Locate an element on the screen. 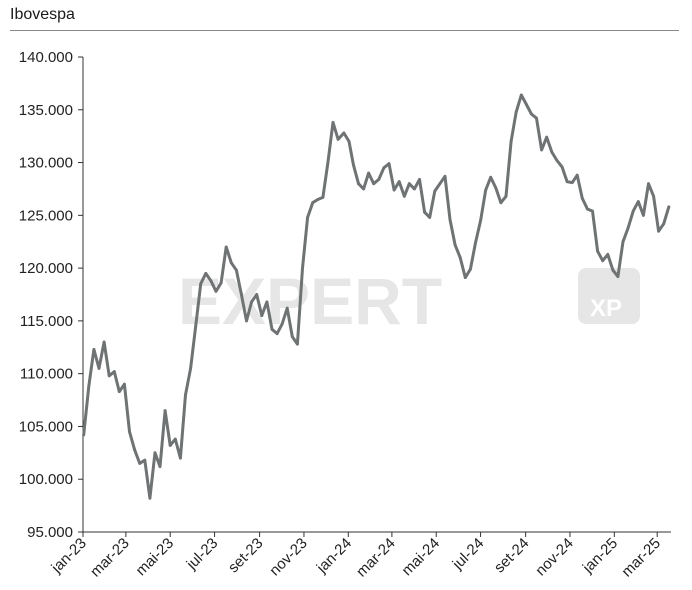 The width and height of the screenshot is (692, 590). watermark-badge-text: XP is located at coordinates (606, 308).